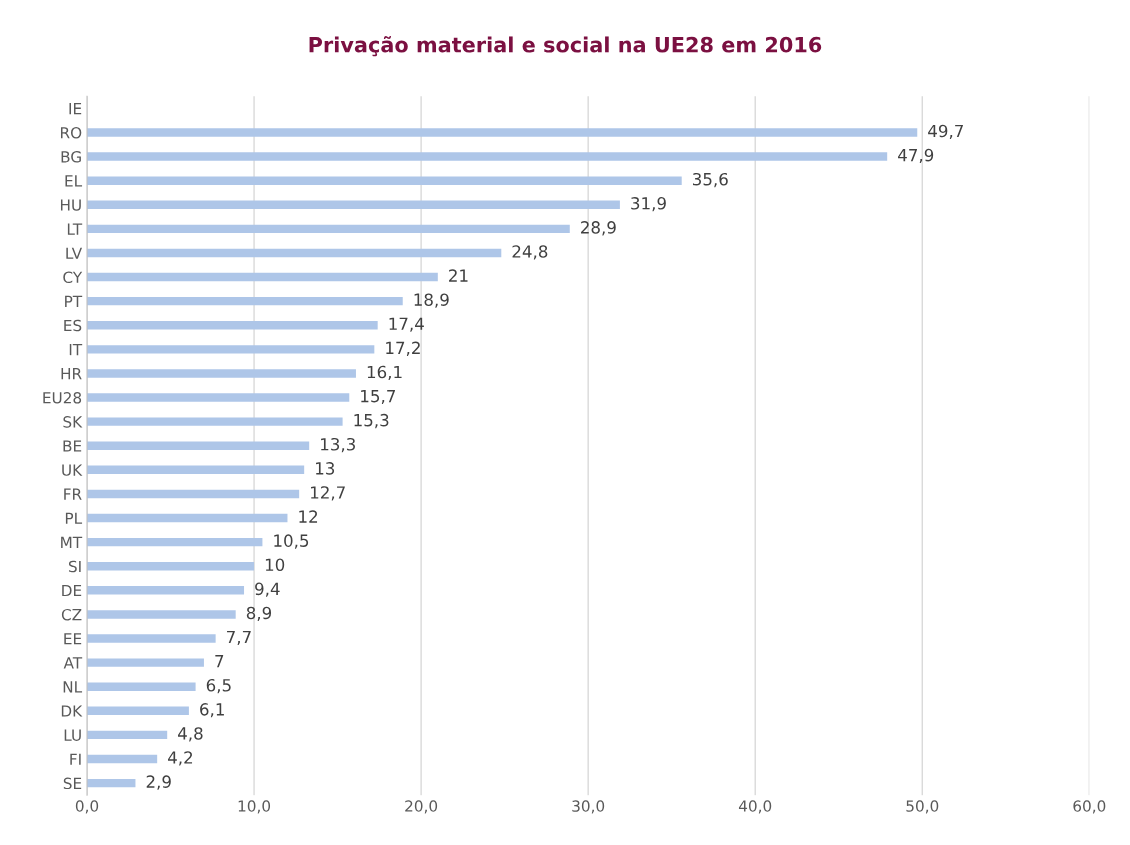  What do you see at coordinates (74, 181) in the screenshot?
I see `y-tick-label: EL` at bounding box center [74, 181].